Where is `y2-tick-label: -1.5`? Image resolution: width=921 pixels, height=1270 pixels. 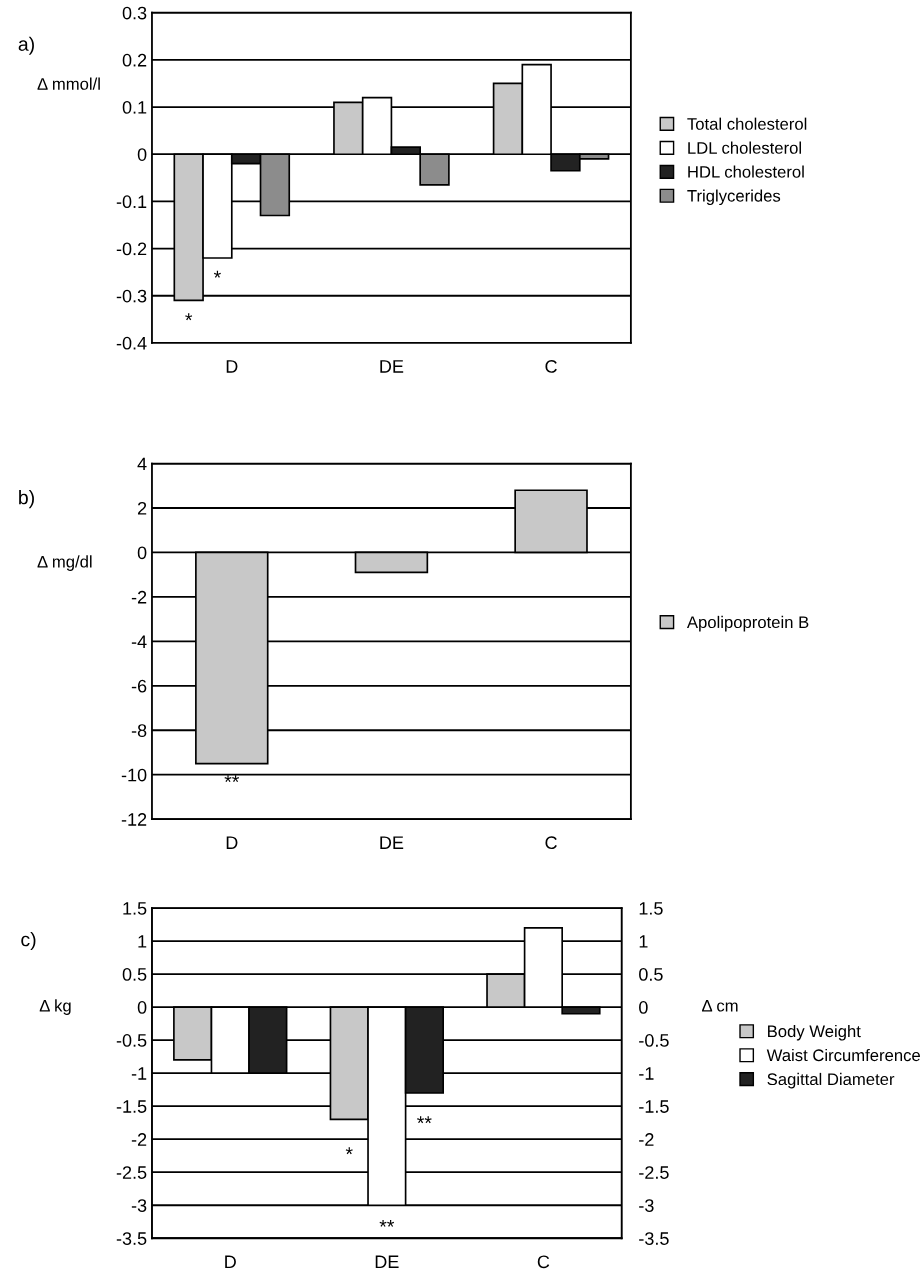
y2-tick-label: -1.5 is located at coordinates (654, 1106).